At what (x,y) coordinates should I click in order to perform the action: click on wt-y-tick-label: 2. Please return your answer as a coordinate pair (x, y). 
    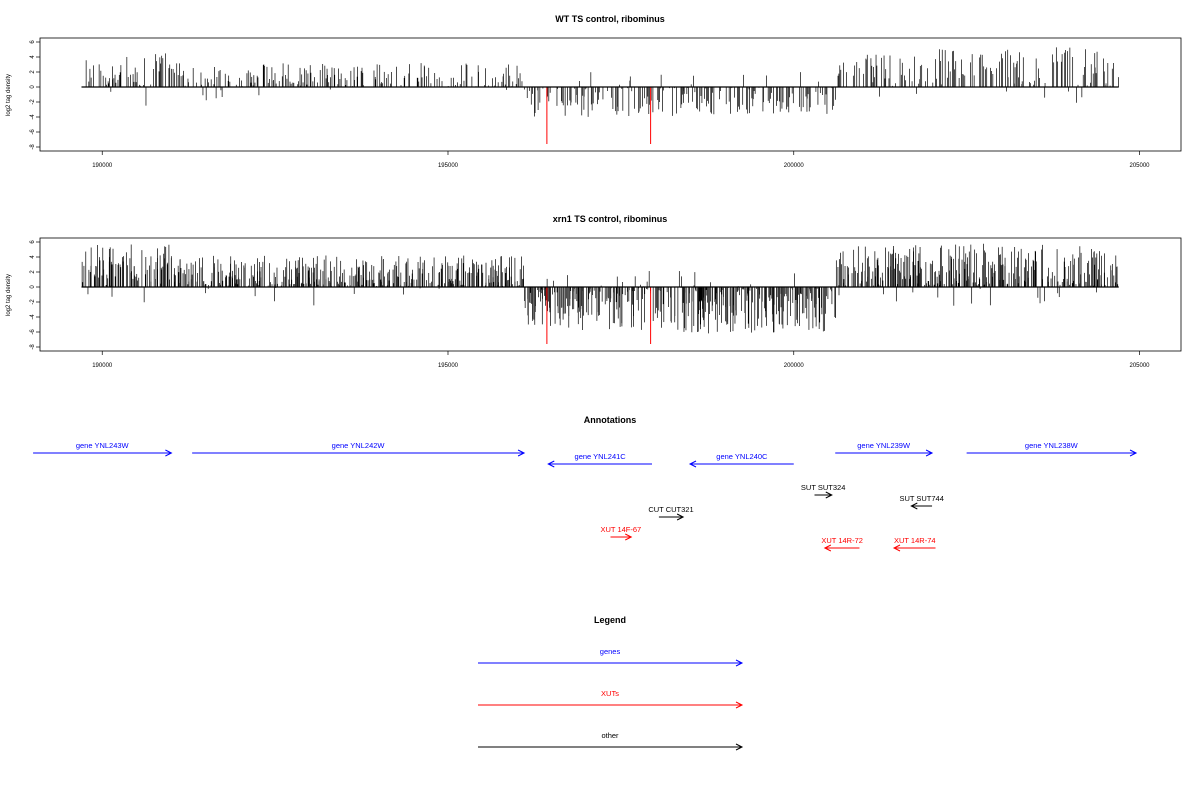
    Looking at the image, I should click on (33, 72).